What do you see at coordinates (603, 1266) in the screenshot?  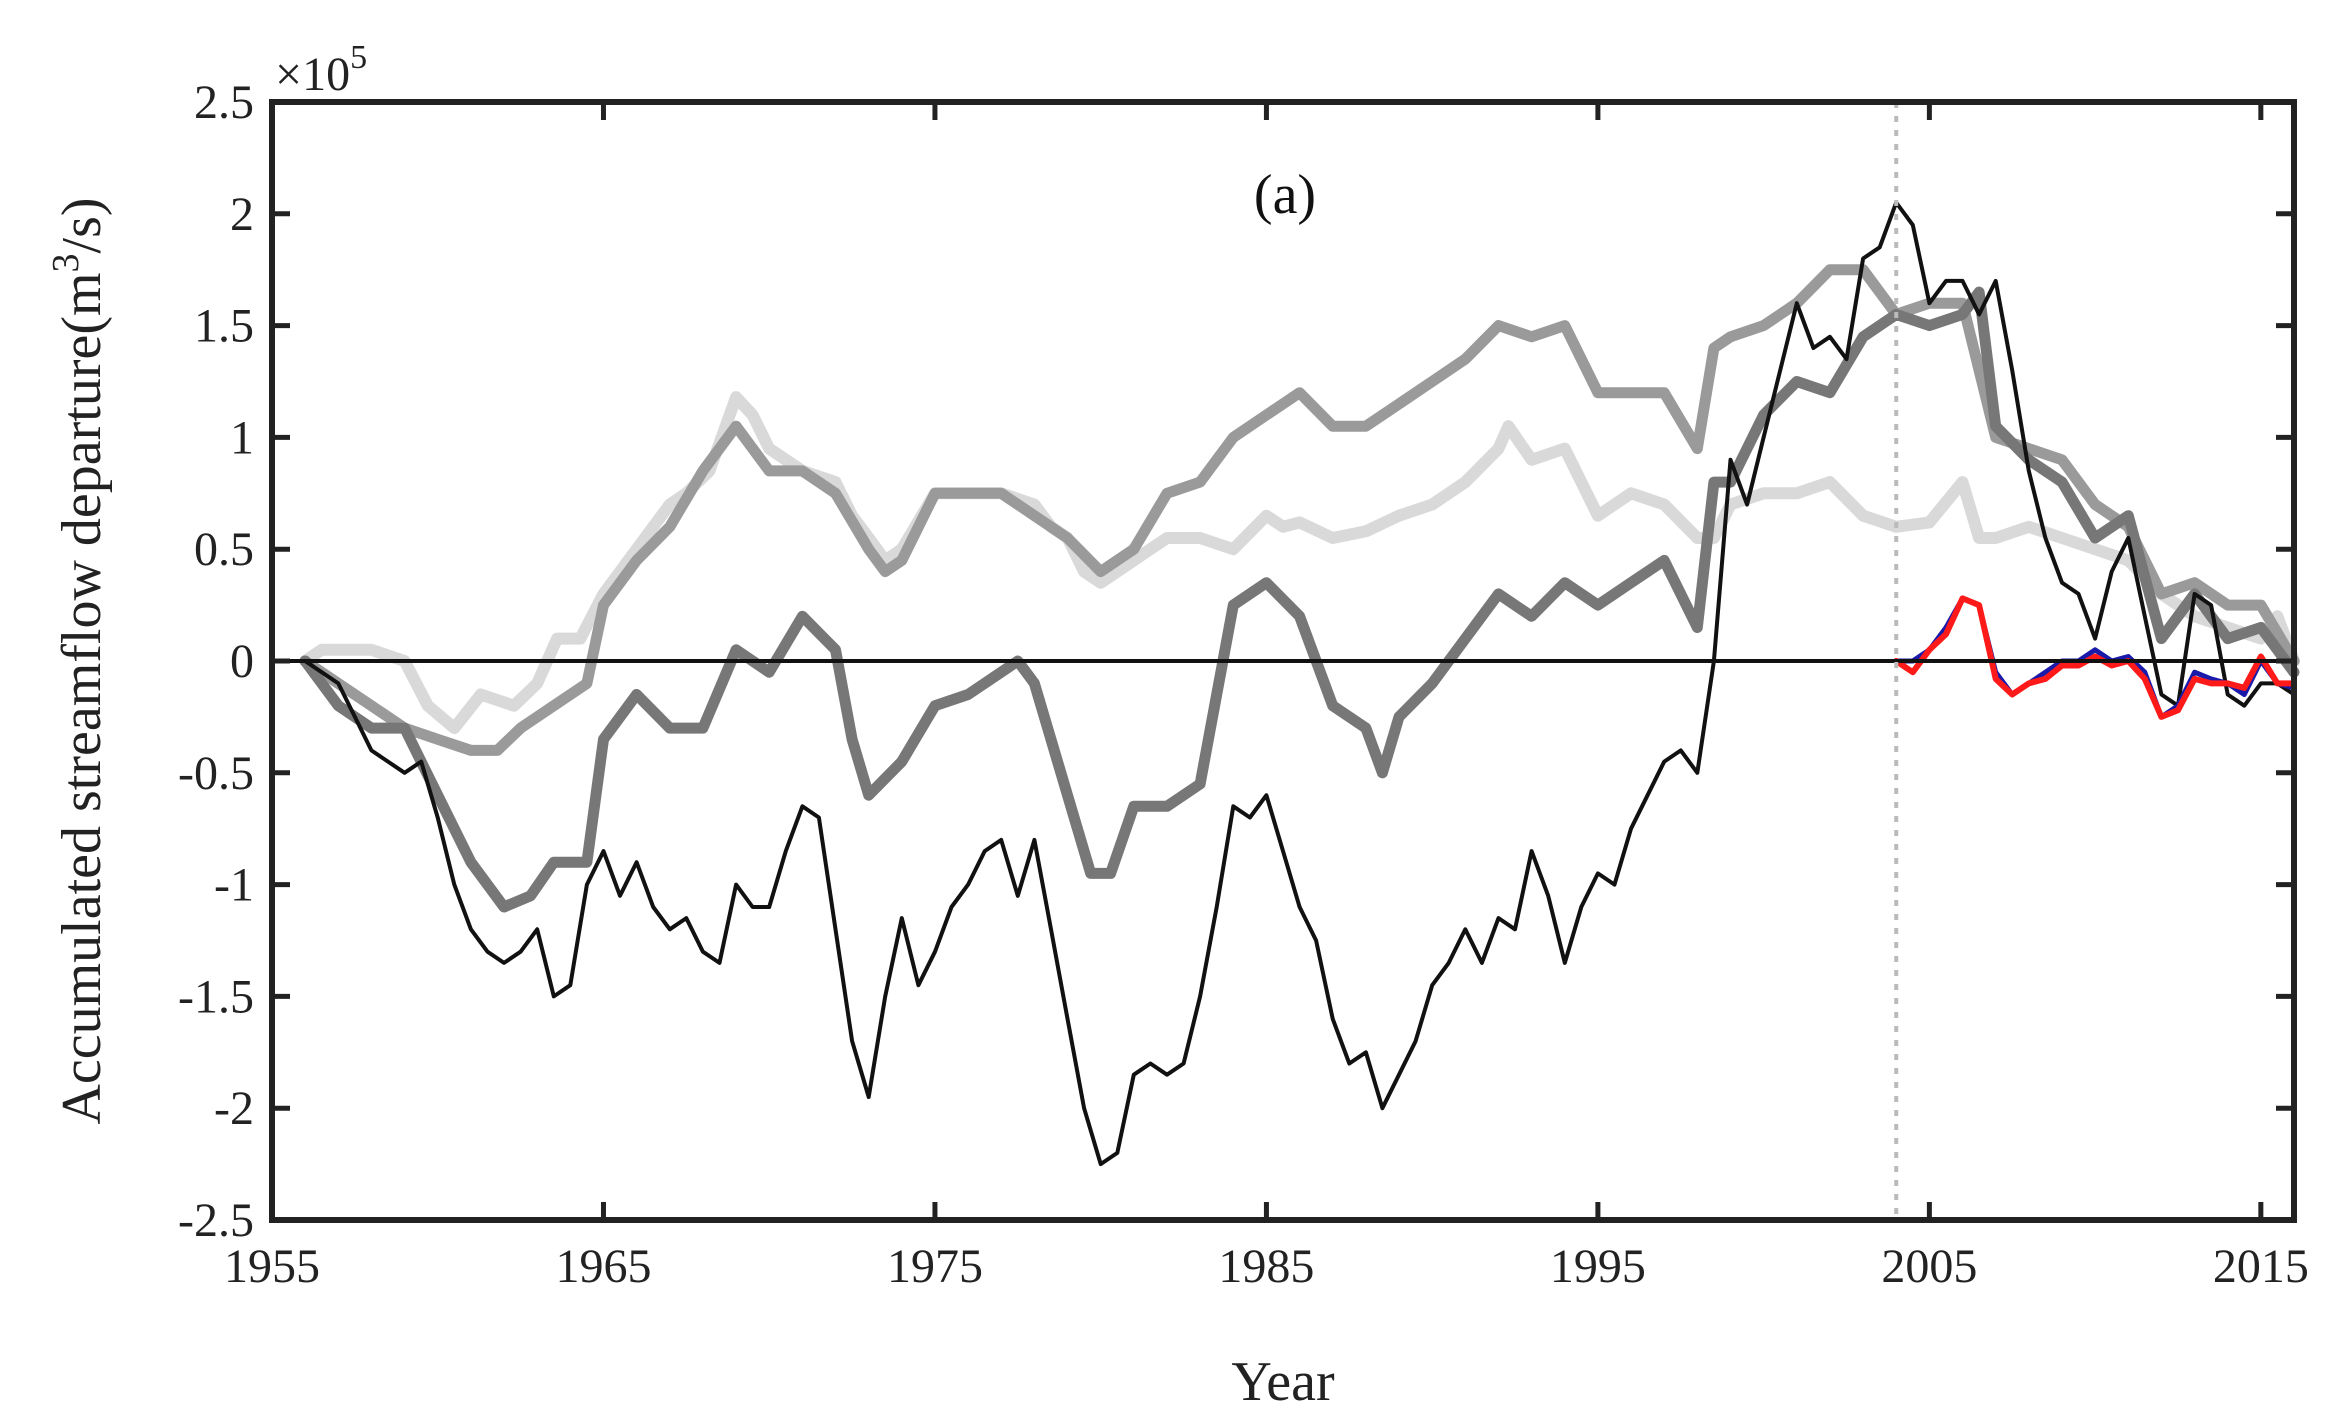 I see `x-tick-label: 1965` at bounding box center [603, 1266].